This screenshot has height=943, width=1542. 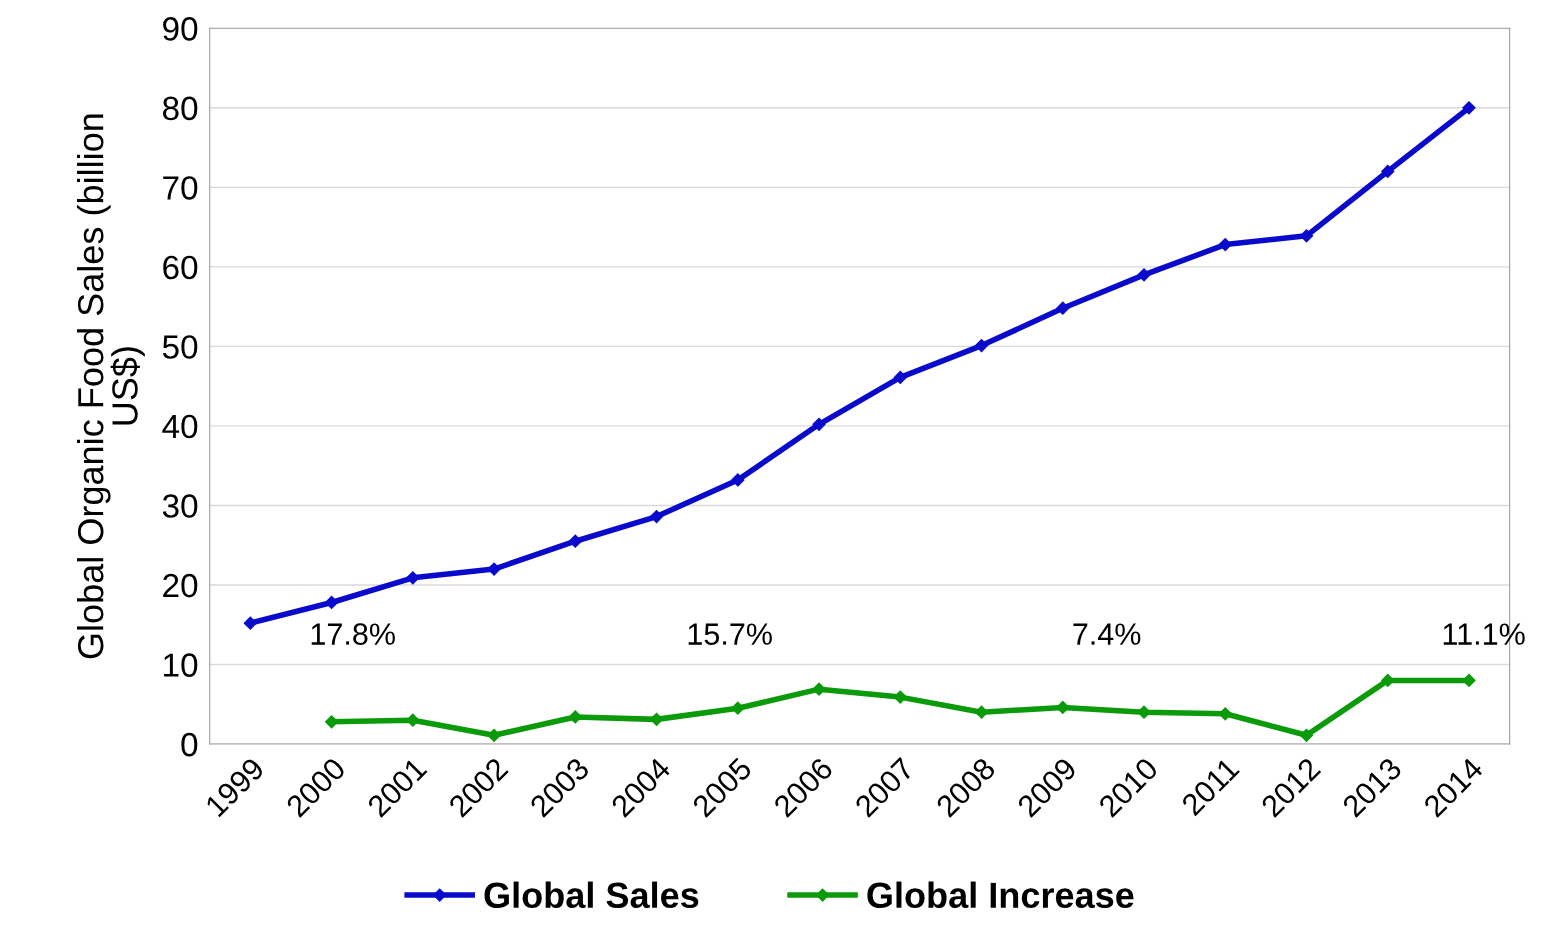 I want to click on y-axis-title: Global Organic Food Sales (billion US$), so click(x=110, y=386).